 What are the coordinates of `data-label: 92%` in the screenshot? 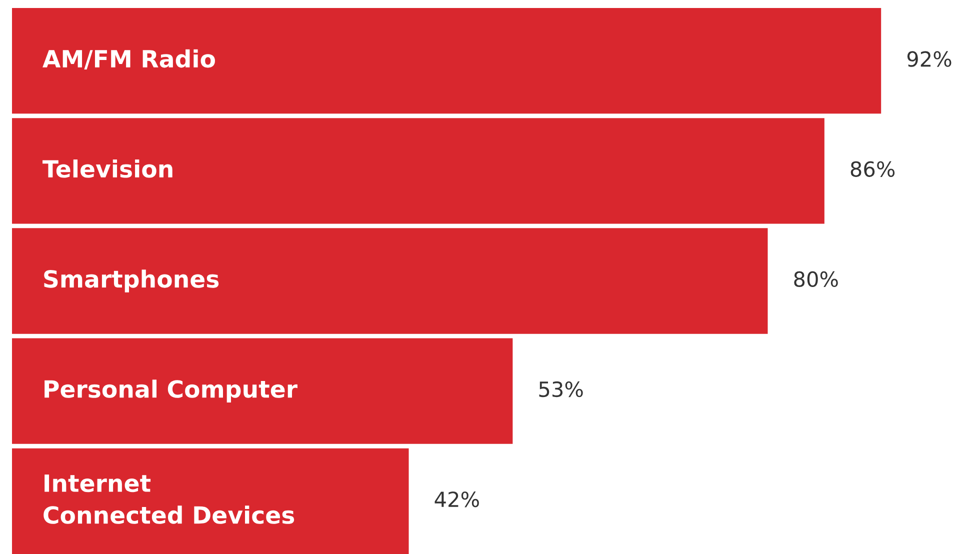 It's located at (929, 59).